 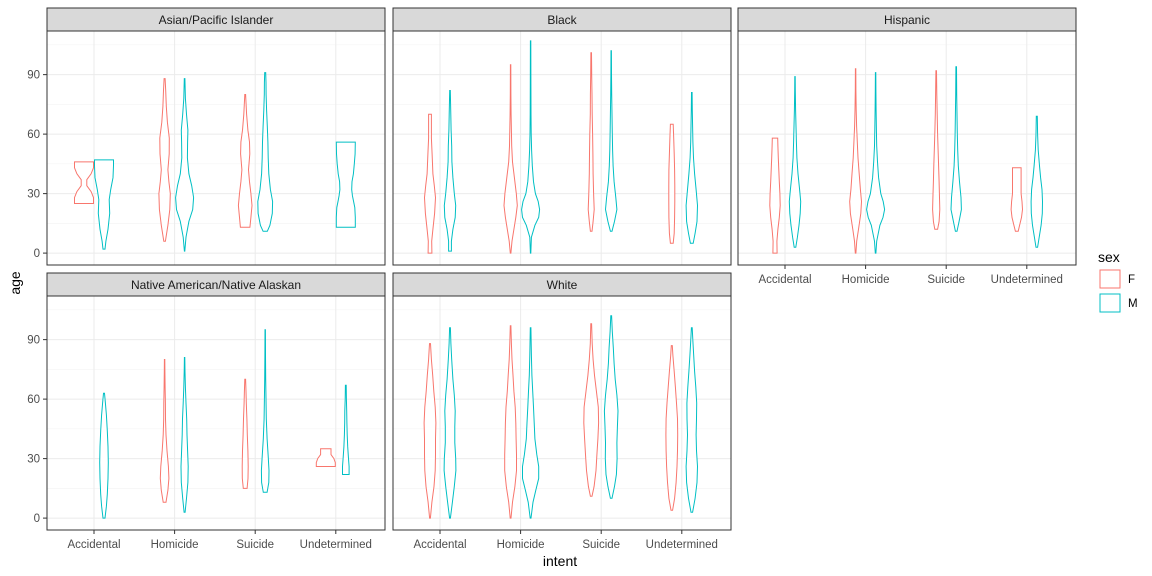 What do you see at coordinates (560, 561) in the screenshot?
I see `x-axis-title: intent` at bounding box center [560, 561].